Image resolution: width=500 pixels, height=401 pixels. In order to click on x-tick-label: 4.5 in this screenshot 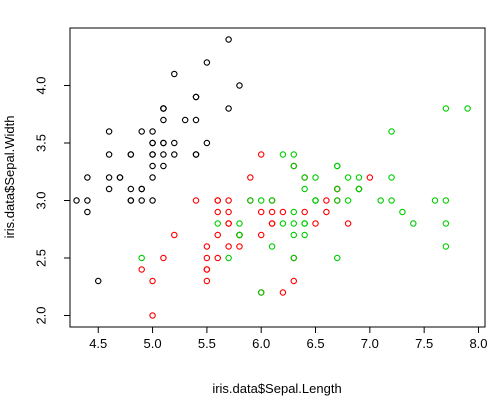, I will do `click(98, 343)`.